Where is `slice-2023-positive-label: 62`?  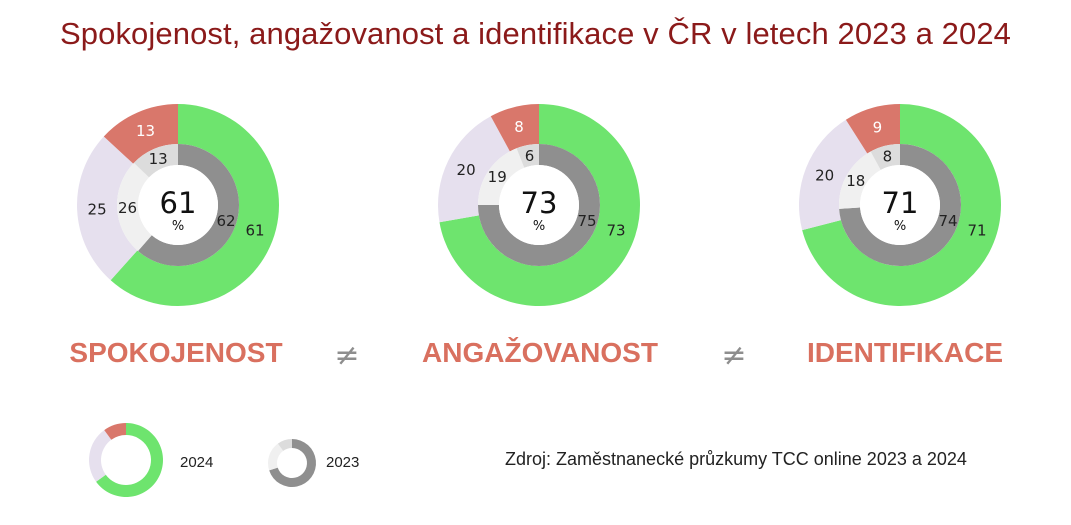
slice-2023-positive-label: 62 is located at coordinates (225, 221).